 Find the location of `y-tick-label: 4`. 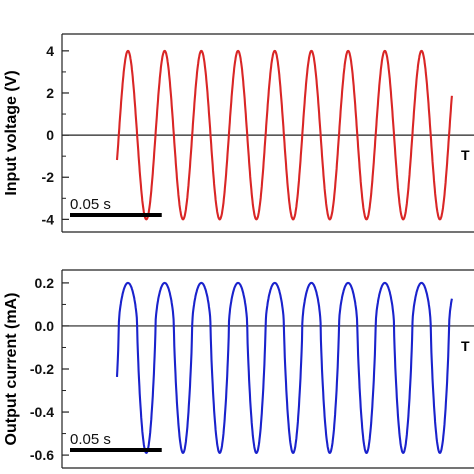

y-tick-label: 4 is located at coordinates (50, 51).